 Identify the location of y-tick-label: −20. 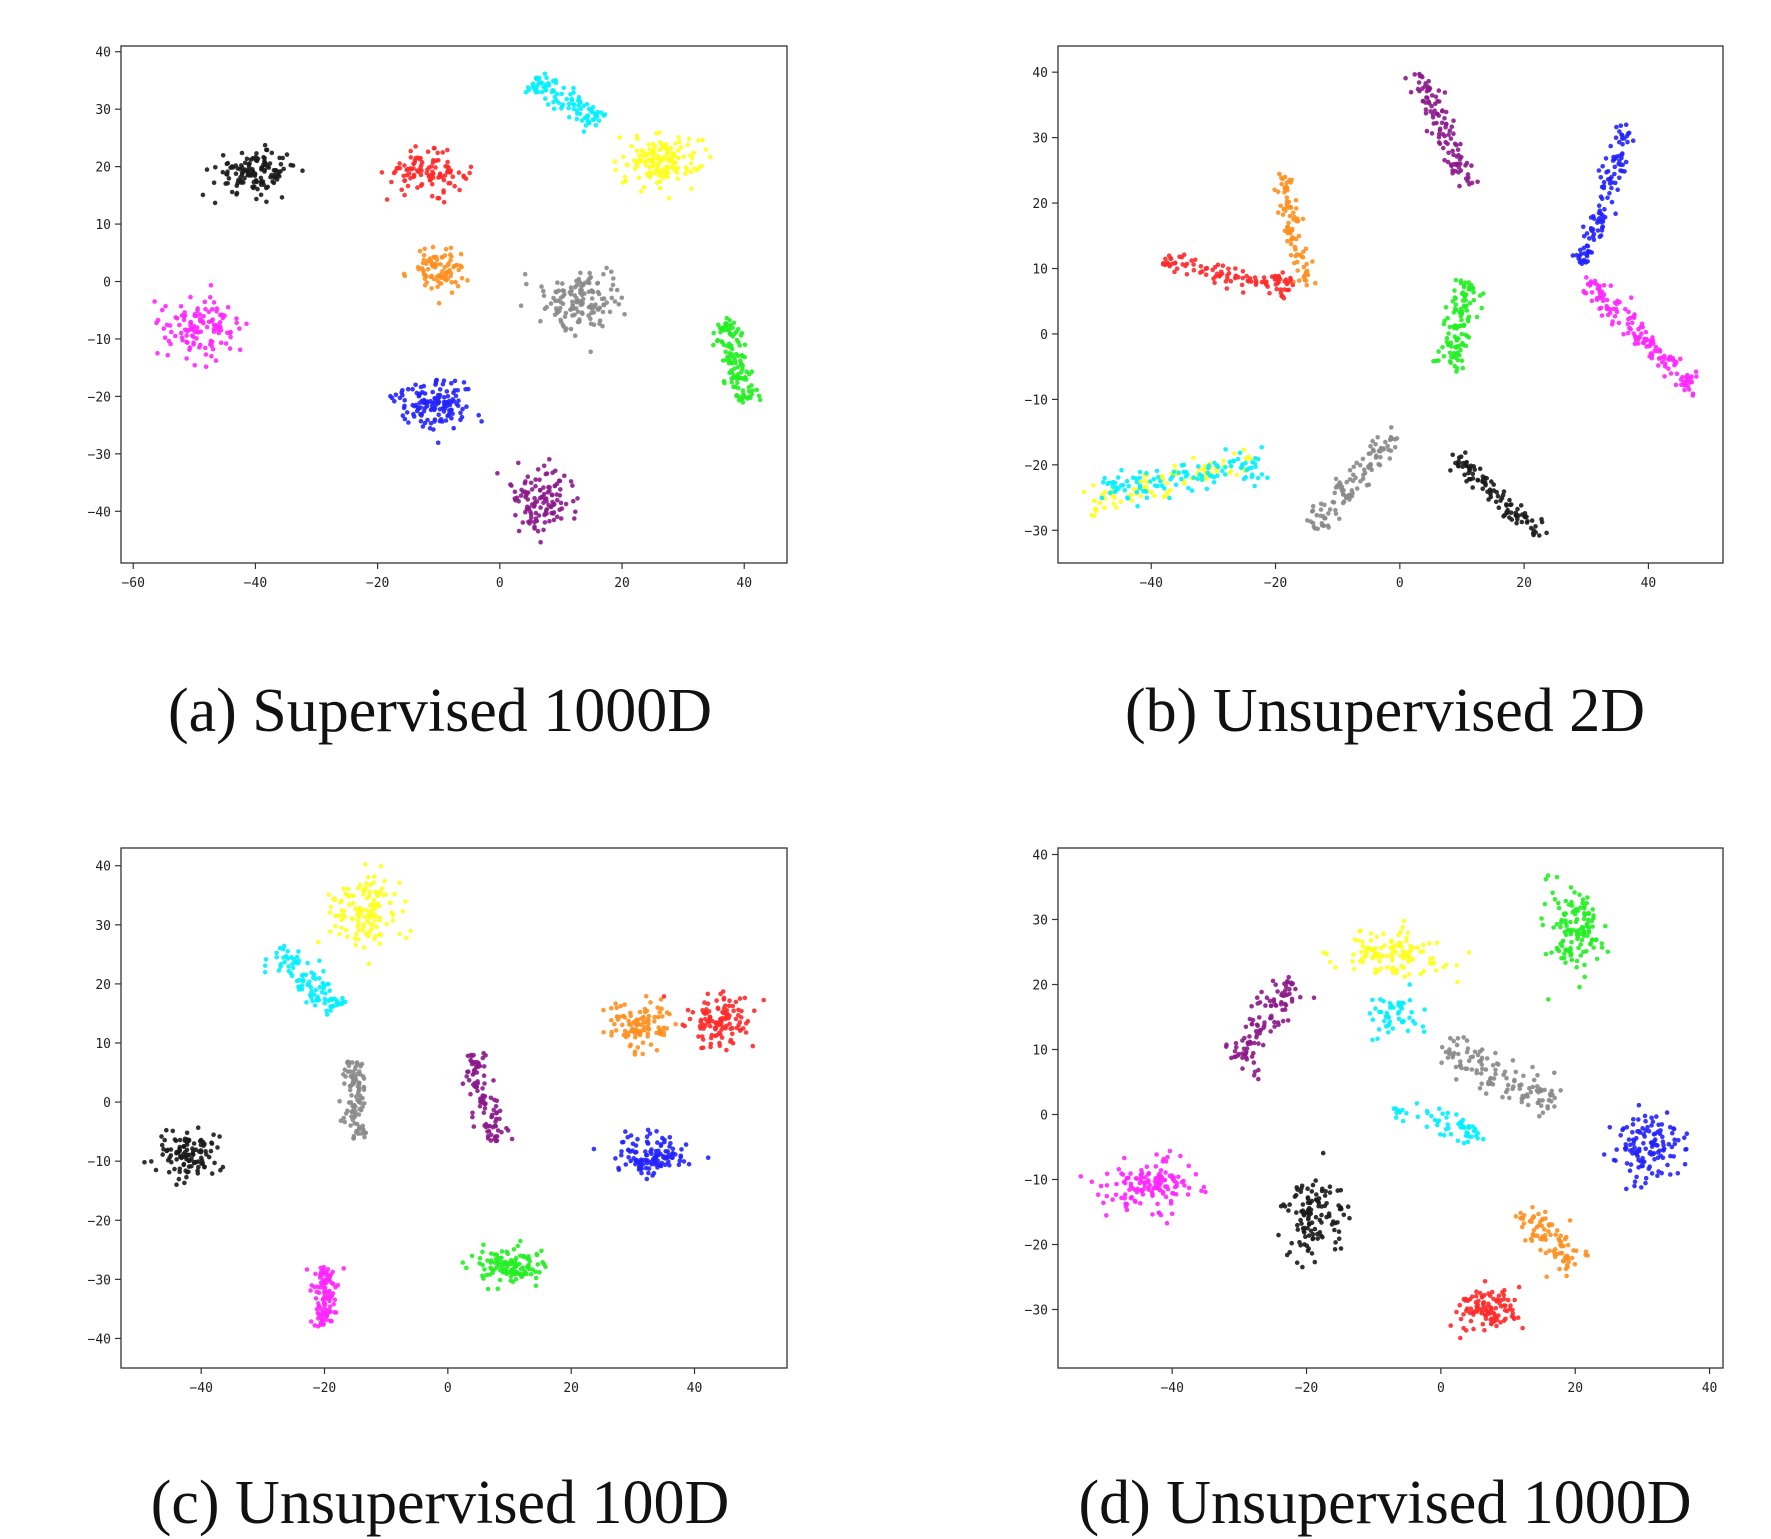
(99, 397).